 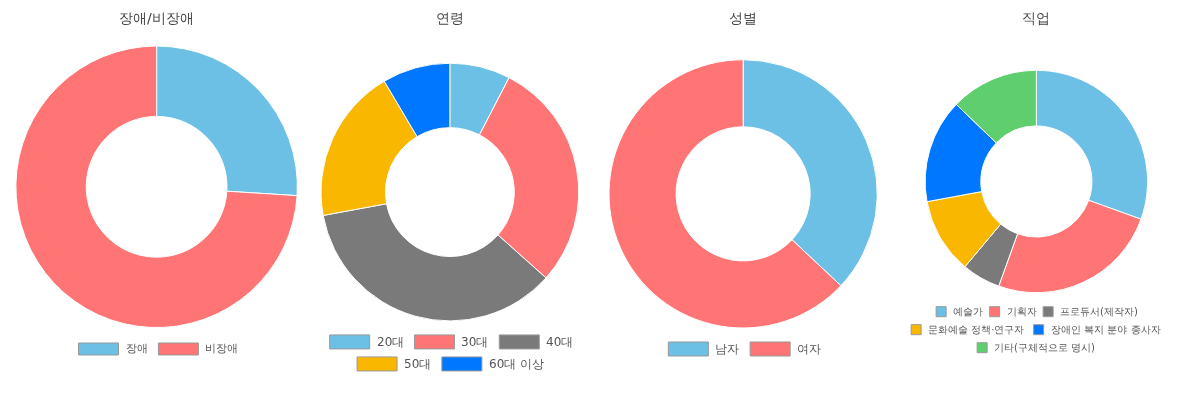 I want to click on legend-label: 30대, so click(x=475, y=342).